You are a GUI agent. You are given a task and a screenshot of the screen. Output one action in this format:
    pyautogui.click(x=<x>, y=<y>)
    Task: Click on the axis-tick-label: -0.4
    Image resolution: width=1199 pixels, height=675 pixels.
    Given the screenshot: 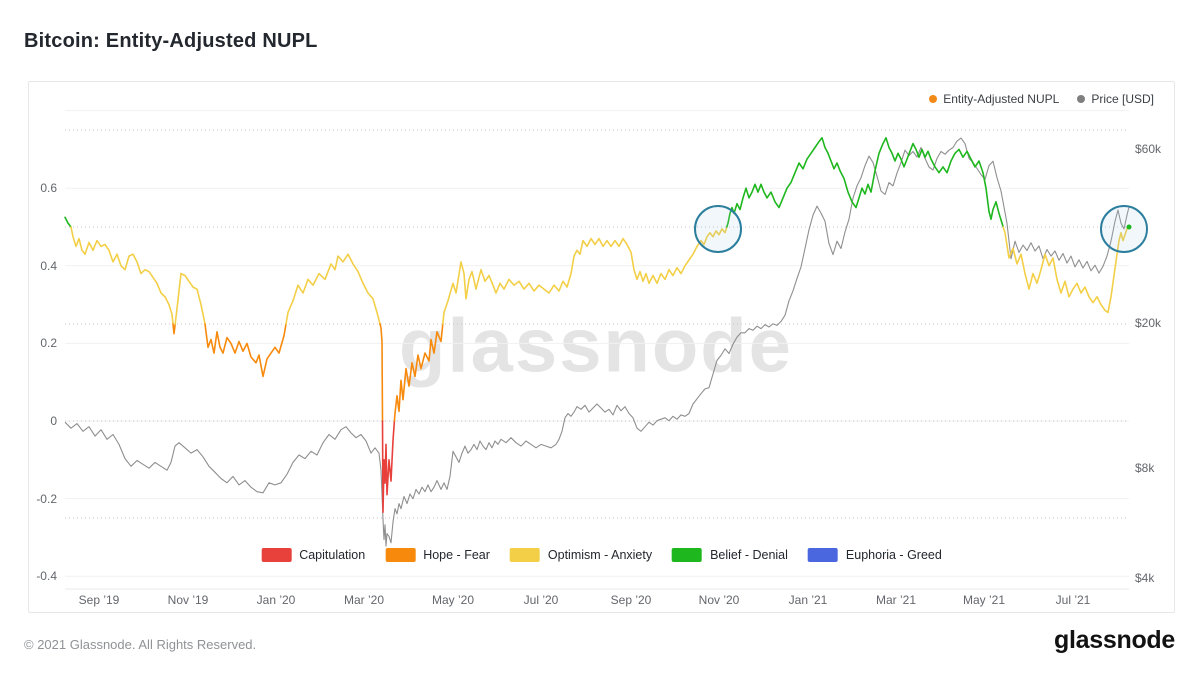 What is the action you would take?
    pyautogui.click(x=46, y=576)
    